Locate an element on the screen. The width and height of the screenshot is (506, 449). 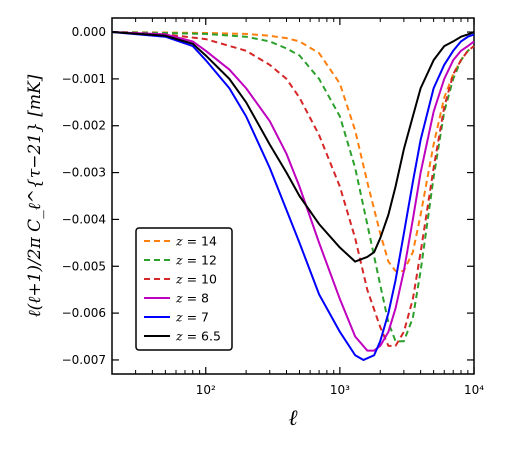
legend-items: z = 14 z = 12 z = 10 z = 8 z = 7 z = 6.5 is located at coordinates (182, 289).